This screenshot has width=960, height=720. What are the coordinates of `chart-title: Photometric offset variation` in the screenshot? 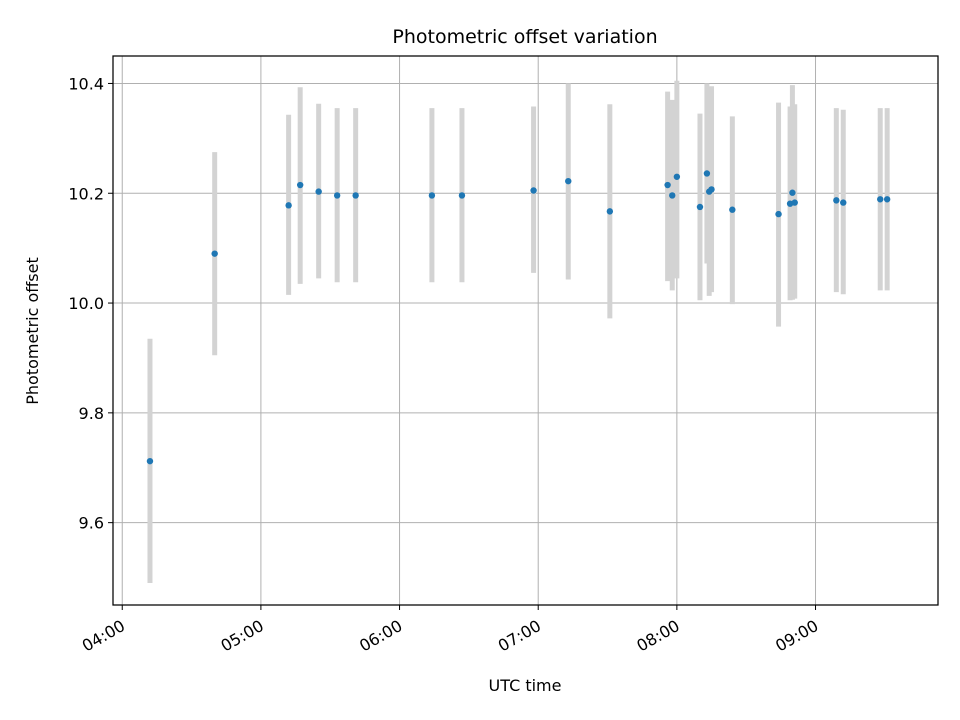 It's located at (524, 37).